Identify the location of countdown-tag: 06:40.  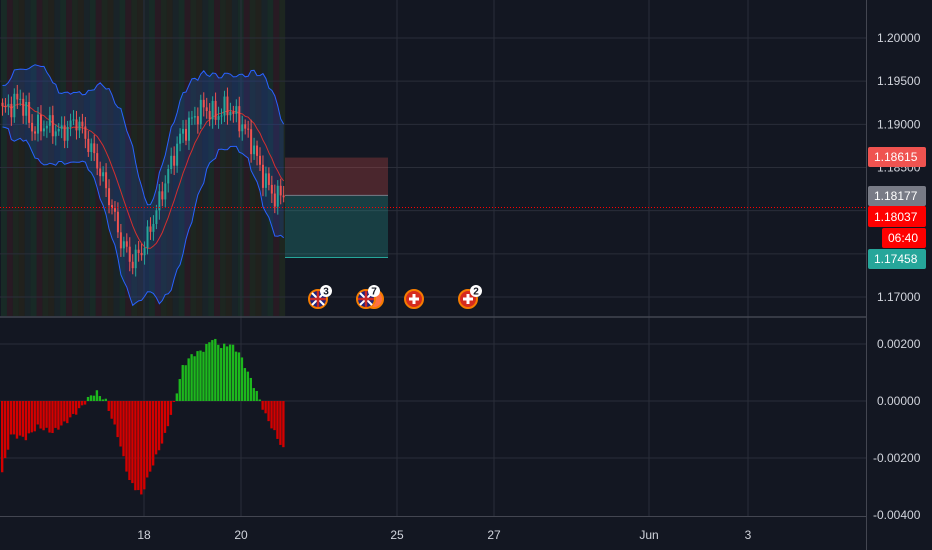
(904, 238).